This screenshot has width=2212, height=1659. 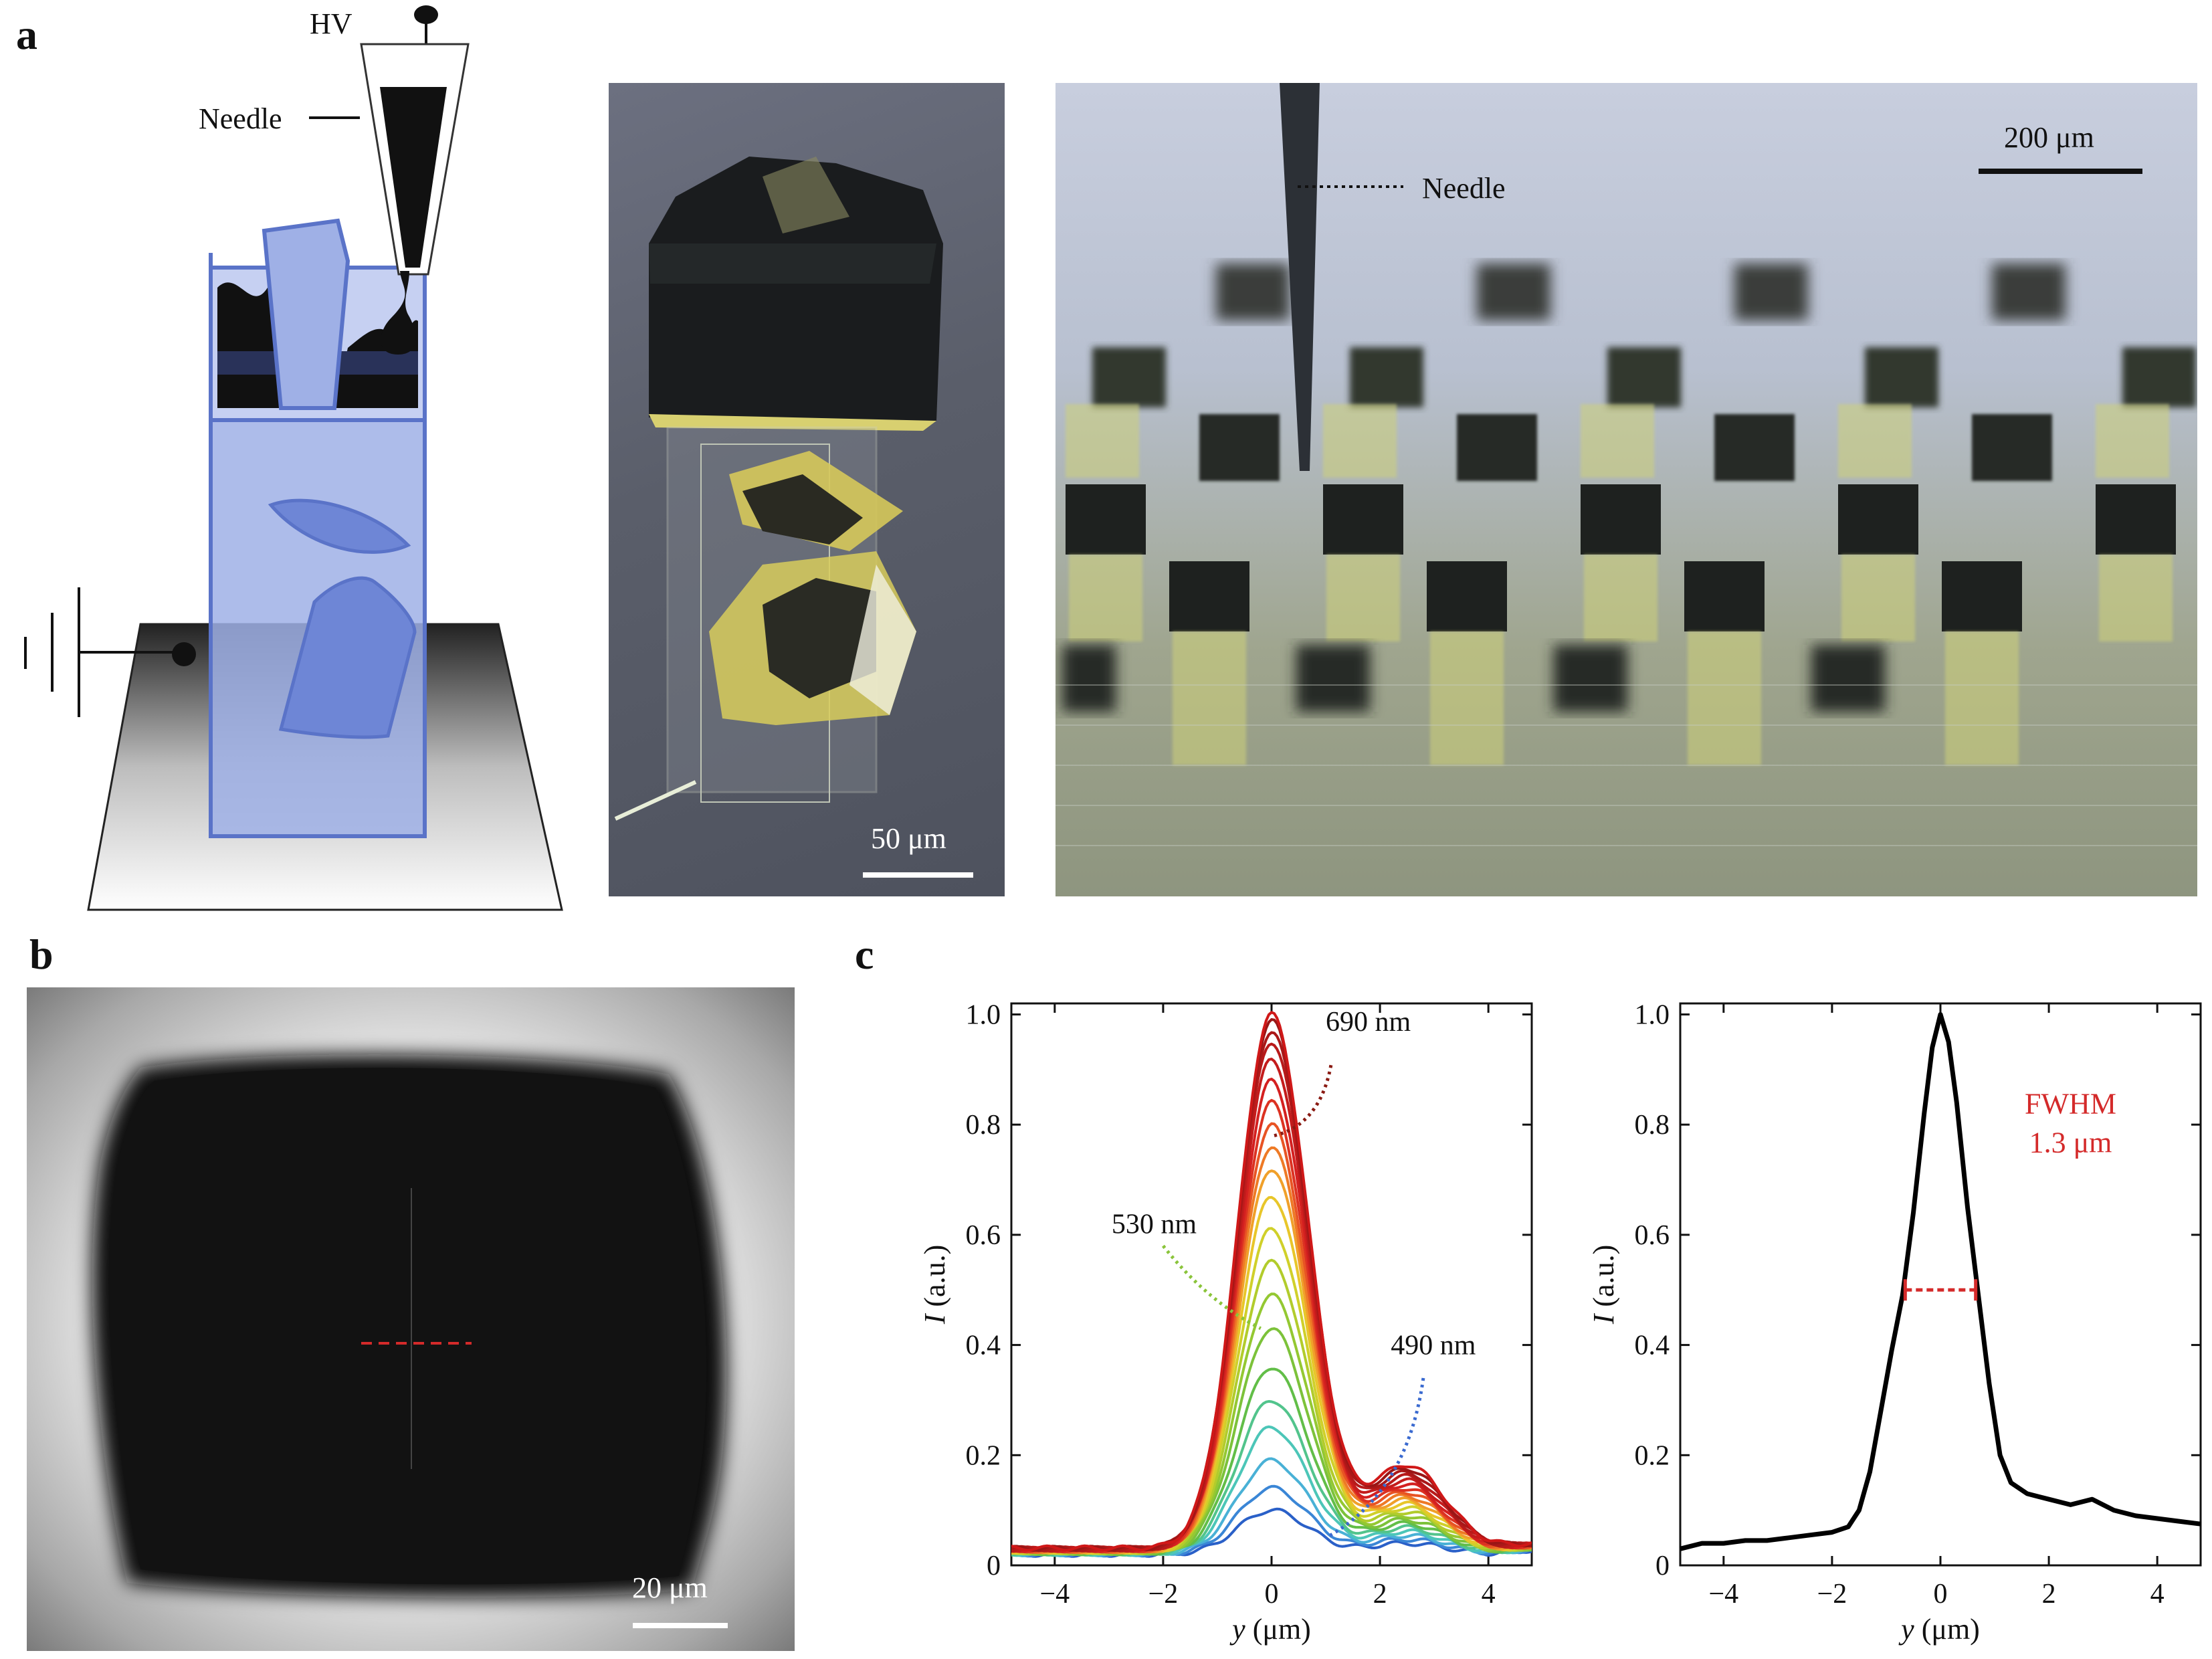 I want to click on annotation-530nm-leader, so click(x=1211, y=1287).